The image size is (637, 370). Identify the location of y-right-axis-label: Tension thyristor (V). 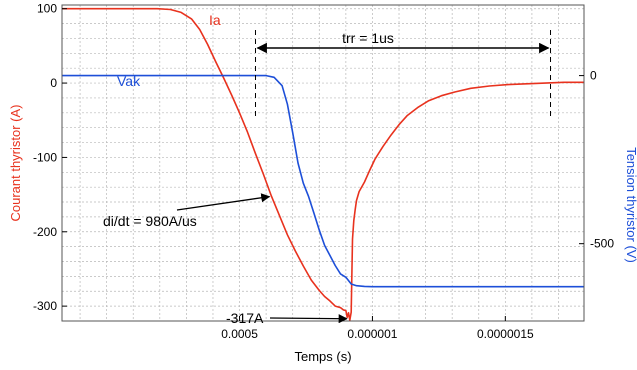
(630, 205).